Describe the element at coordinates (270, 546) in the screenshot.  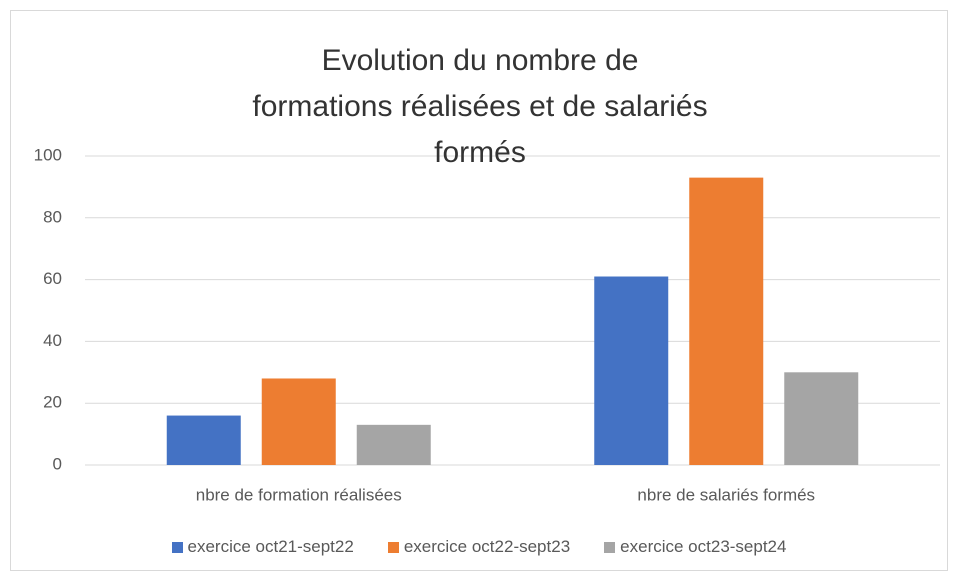
I see `legend-label: exercice oct21-sept22` at that location.